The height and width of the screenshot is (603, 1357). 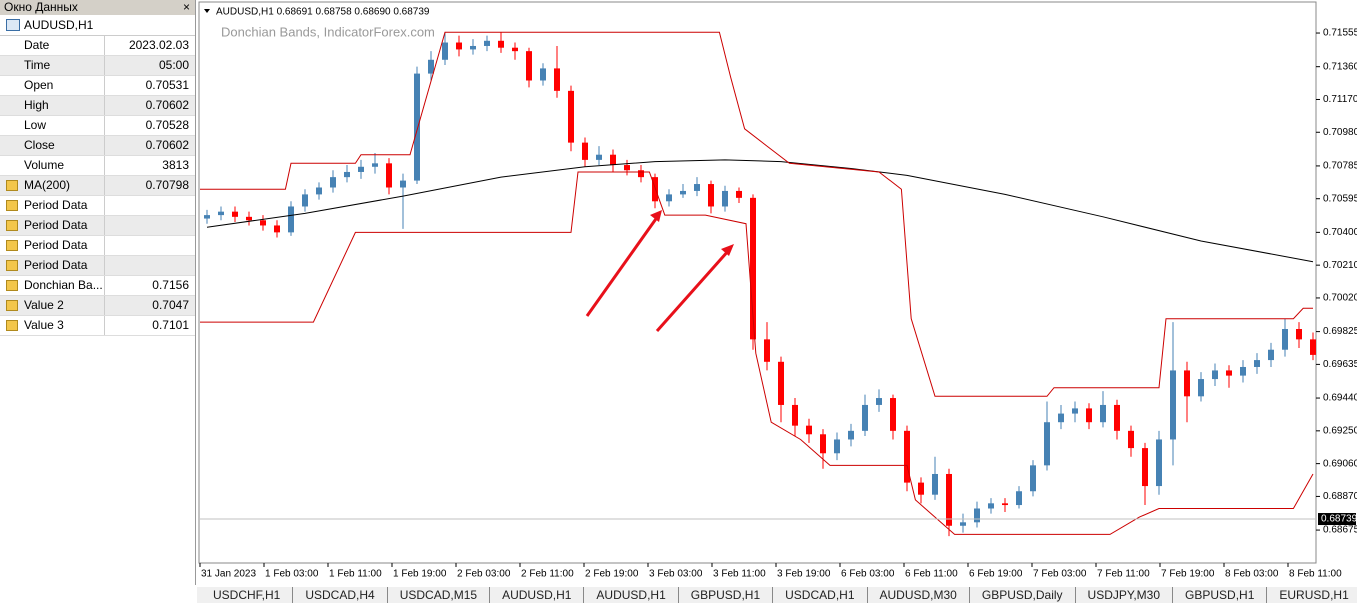 I want to click on close-button: ×, so click(x=186, y=7).